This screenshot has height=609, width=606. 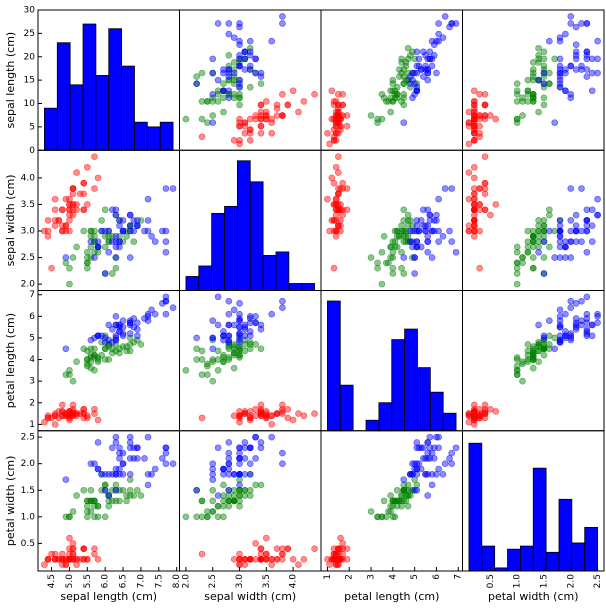 What do you see at coordinates (28, 438) in the screenshot?
I see `y-tick-label: 2.5` at bounding box center [28, 438].